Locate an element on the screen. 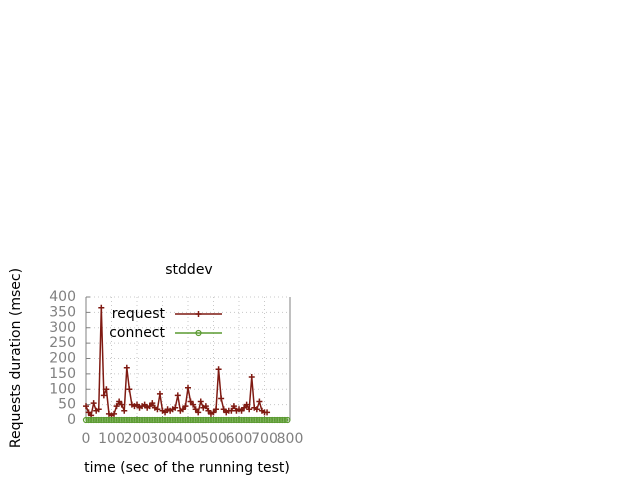  y-tick-label: 350 is located at coordinates (62, 312).